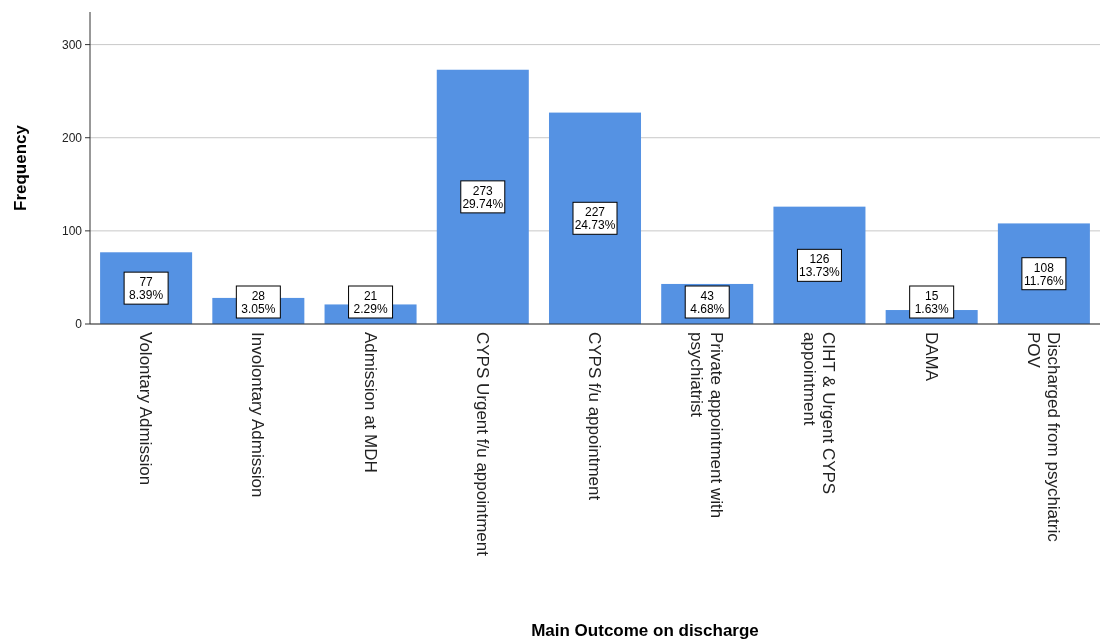  I want to click on x-tick-label: DAMA, so click(931, 357).